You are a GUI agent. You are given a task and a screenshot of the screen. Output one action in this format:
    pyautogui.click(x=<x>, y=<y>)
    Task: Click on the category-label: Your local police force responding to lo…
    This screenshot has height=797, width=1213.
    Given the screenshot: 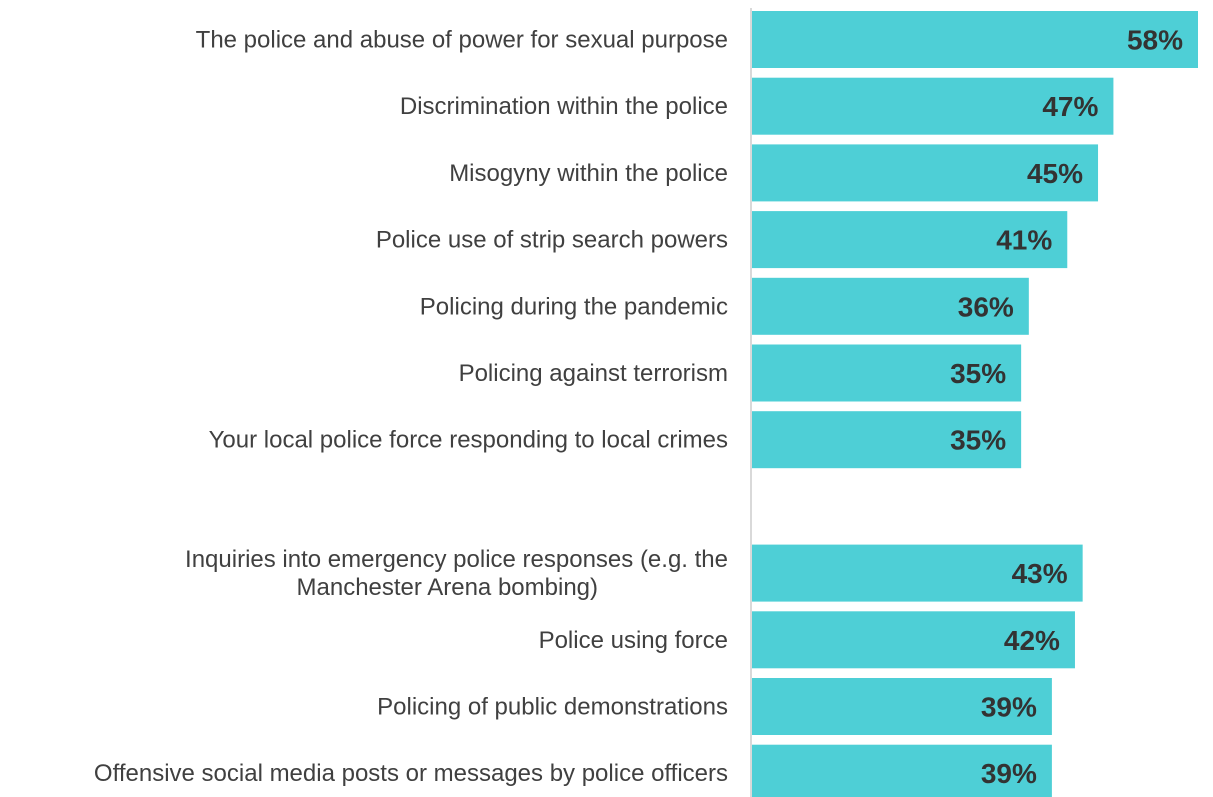 What is the action you would take?
    pyautogui.click(x=468, y=440)
    